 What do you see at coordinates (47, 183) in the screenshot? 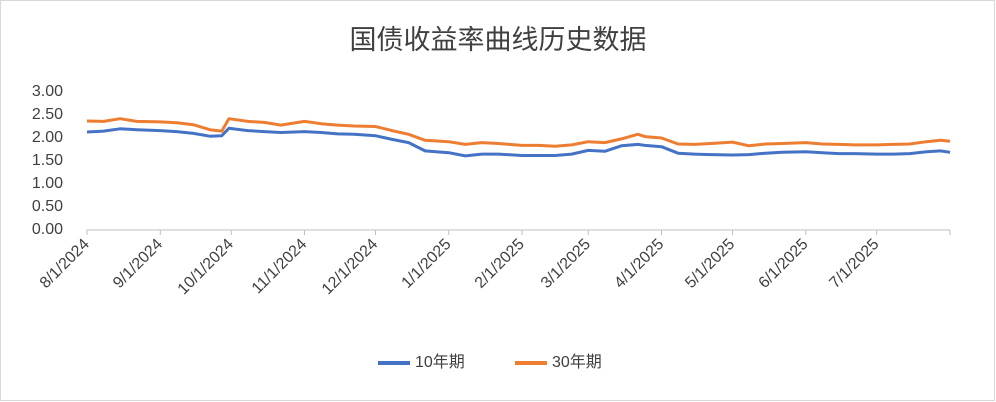
I see `y-tick-label: 1.00` at bounding box center [47, 183].